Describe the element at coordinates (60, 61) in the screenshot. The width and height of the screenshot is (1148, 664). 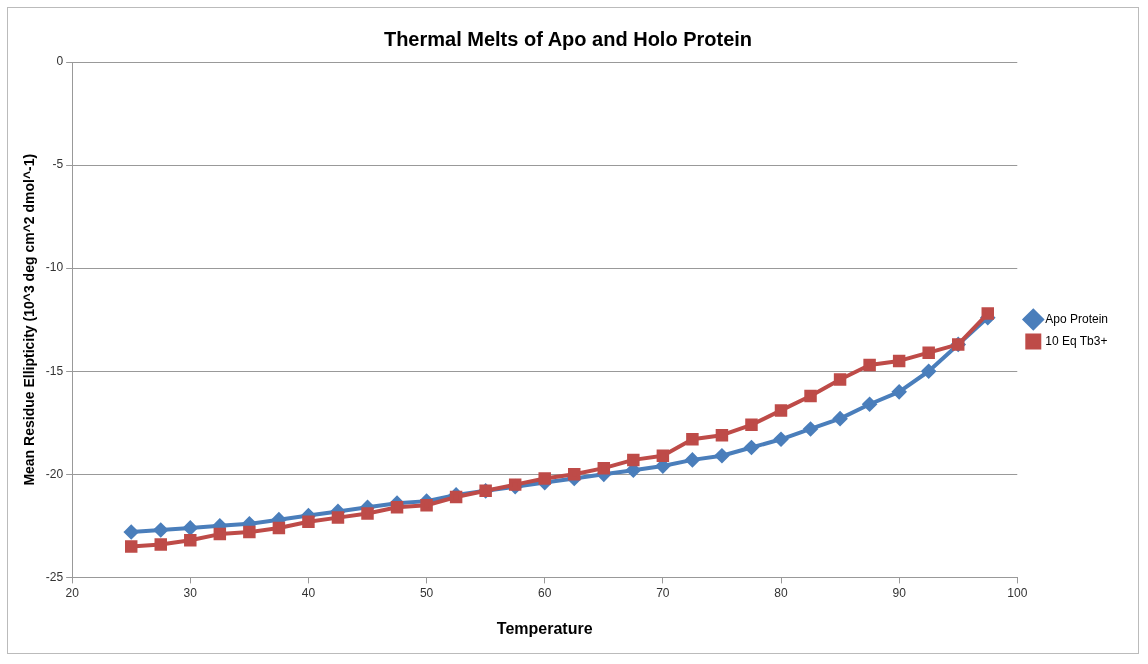
I see `y-tick-label: 0` at that location.